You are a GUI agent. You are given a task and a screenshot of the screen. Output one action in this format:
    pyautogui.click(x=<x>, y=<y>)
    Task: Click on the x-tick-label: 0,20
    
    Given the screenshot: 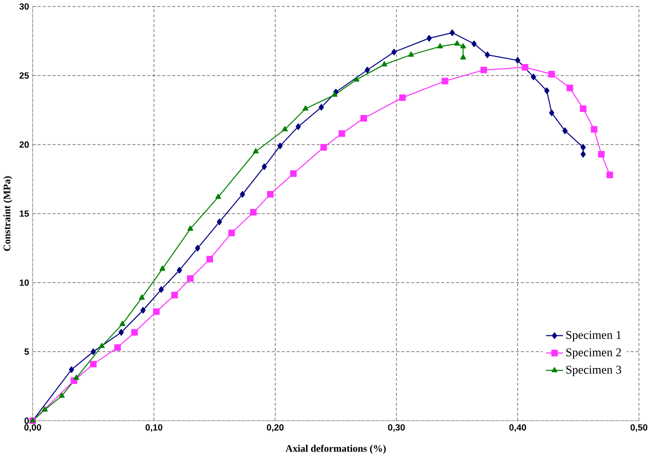 What is the action you would take?
    pyautogui.click(x=275, y=428)
    